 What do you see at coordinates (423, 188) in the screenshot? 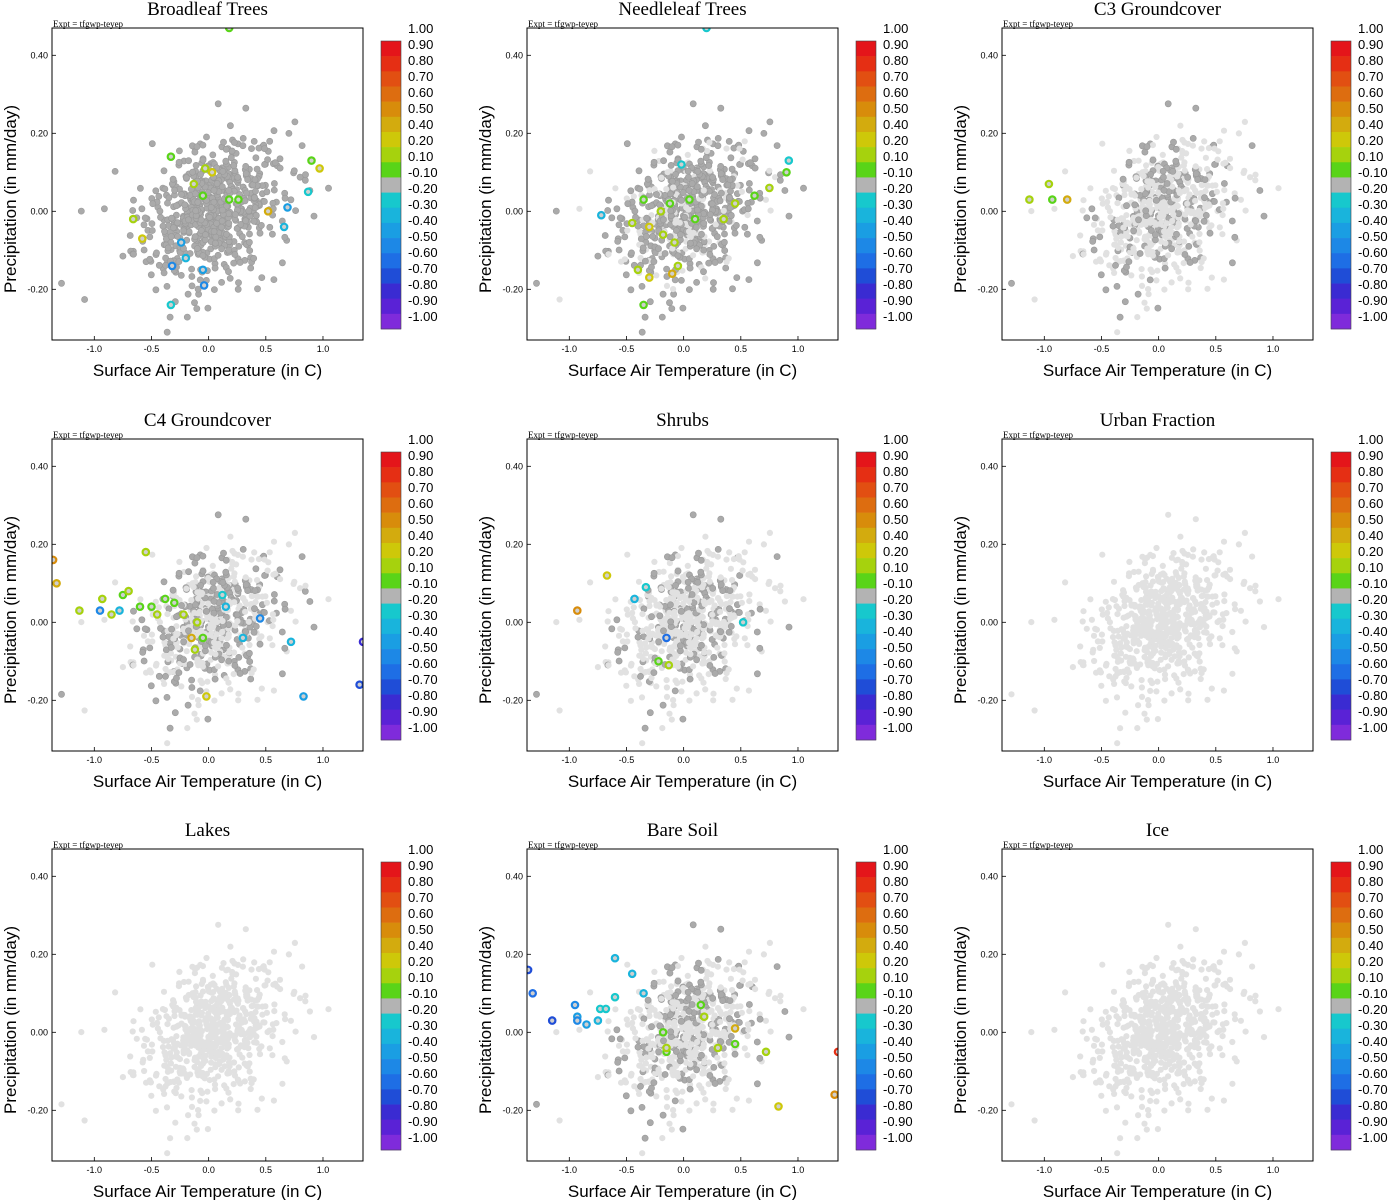
I see `colorbar-label: -0.20` at bounding box center [423, 188].